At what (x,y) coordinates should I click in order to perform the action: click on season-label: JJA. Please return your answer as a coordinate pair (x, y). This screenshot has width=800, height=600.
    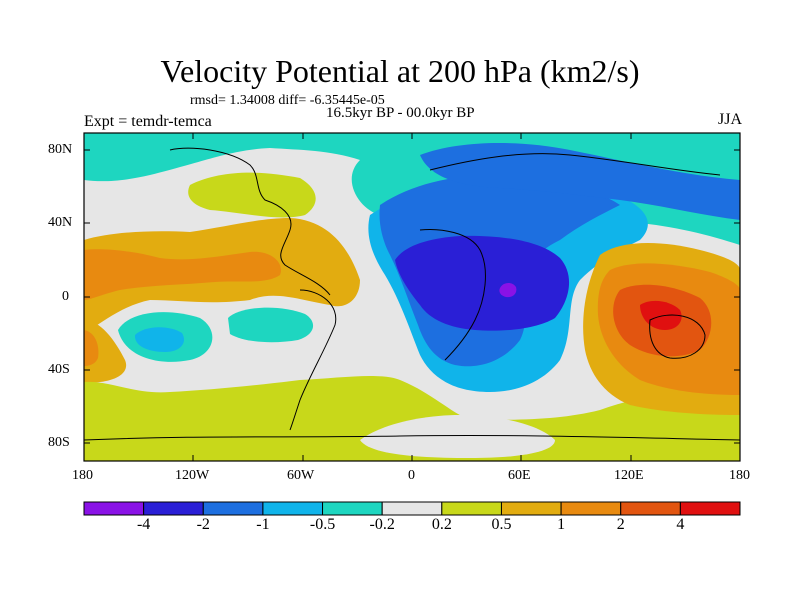
    Looking at the image, I should click on (729, 119).